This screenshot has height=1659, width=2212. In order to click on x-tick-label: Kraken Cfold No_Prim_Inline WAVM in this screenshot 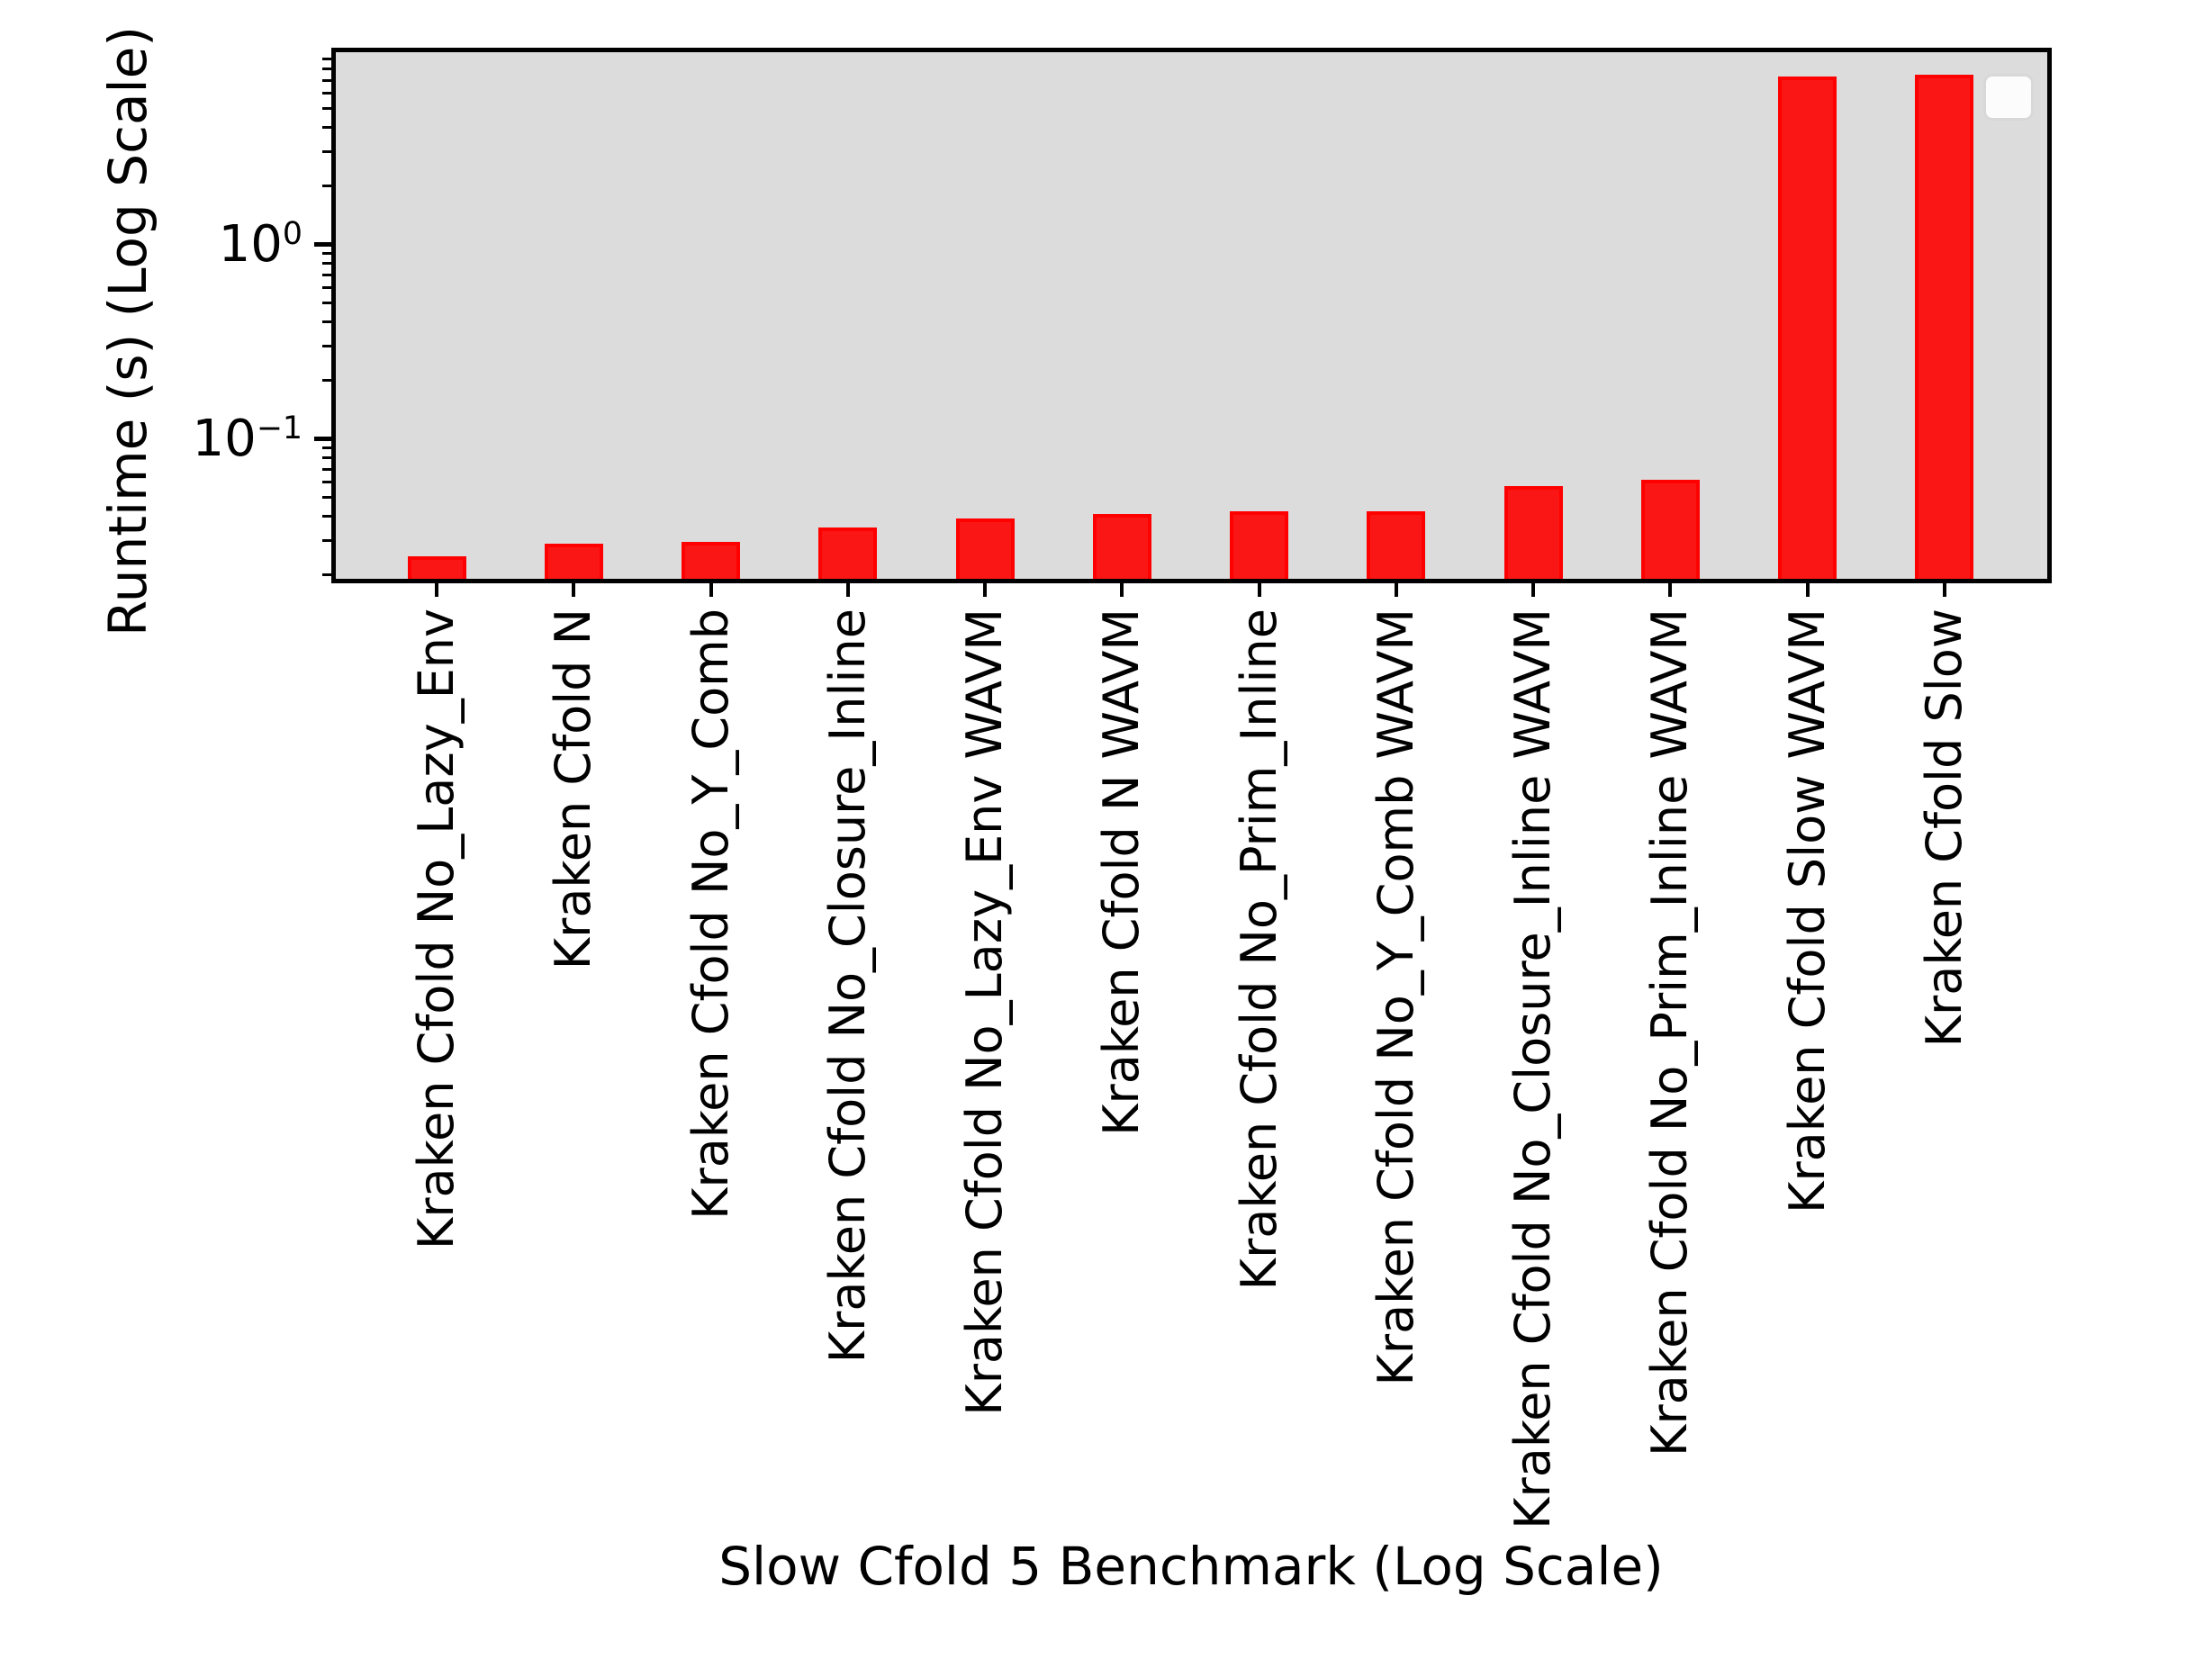, I will do `click(1670, 1032)`.